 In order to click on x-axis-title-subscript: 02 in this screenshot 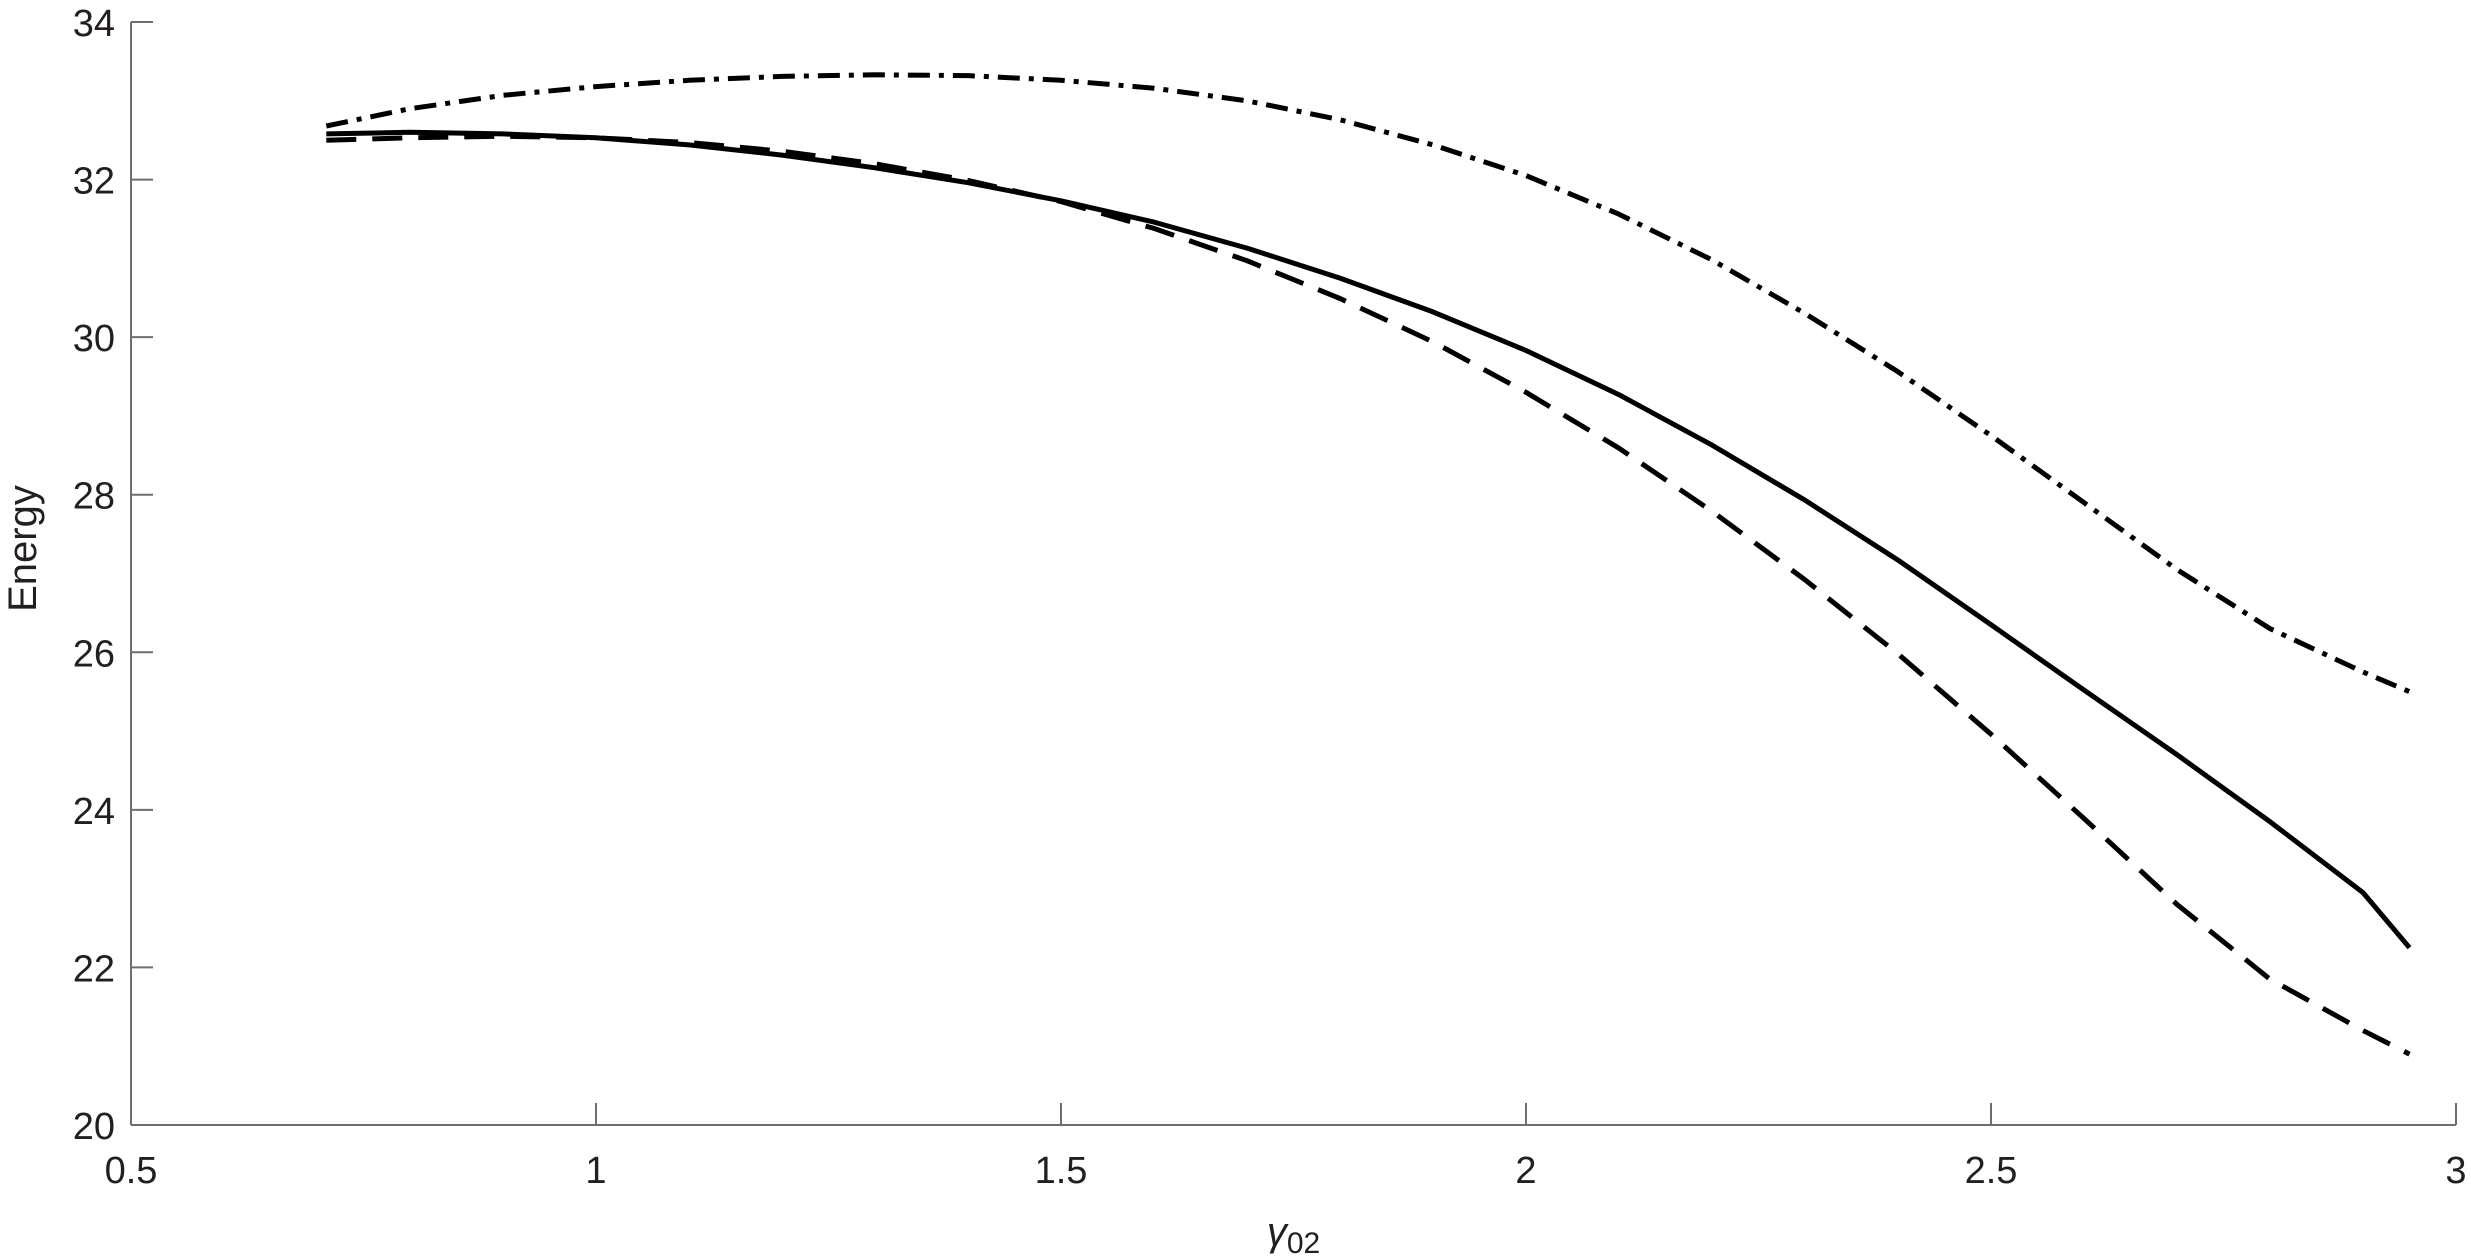, I will do `click(1303, 1243)`.